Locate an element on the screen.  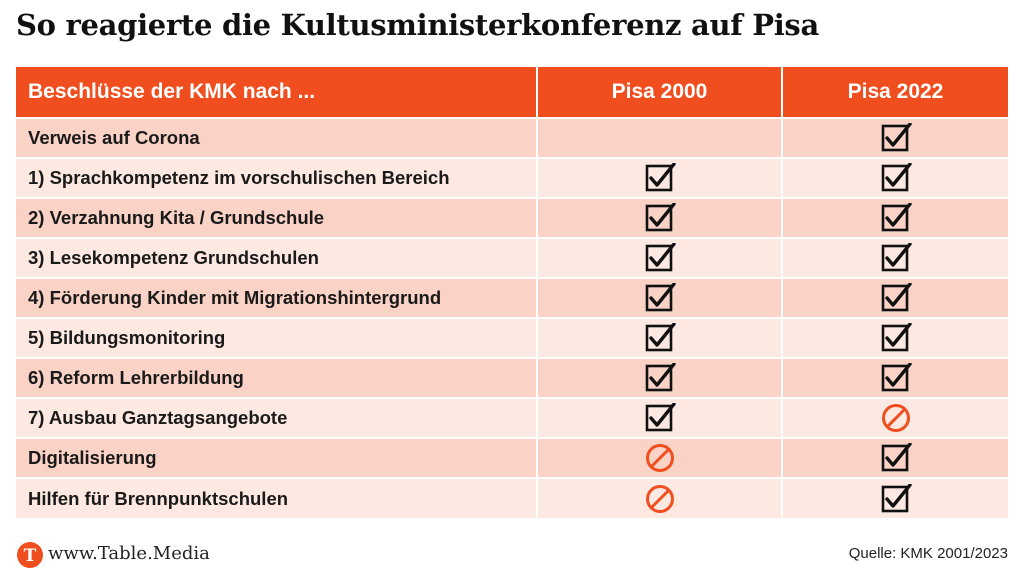
footer-url: www.Table.Media is located at coordinates (129, 553).